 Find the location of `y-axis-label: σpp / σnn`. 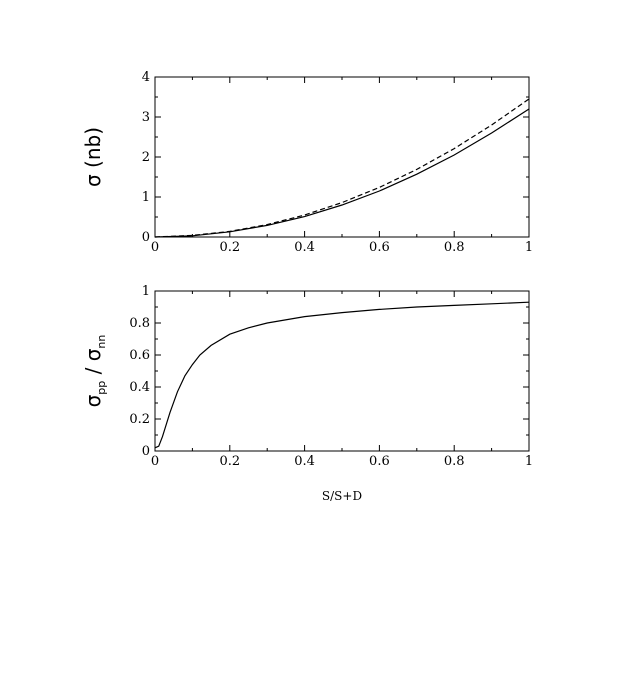

y-axis-label: σpp / σnn is located at coordinates (94, 371).